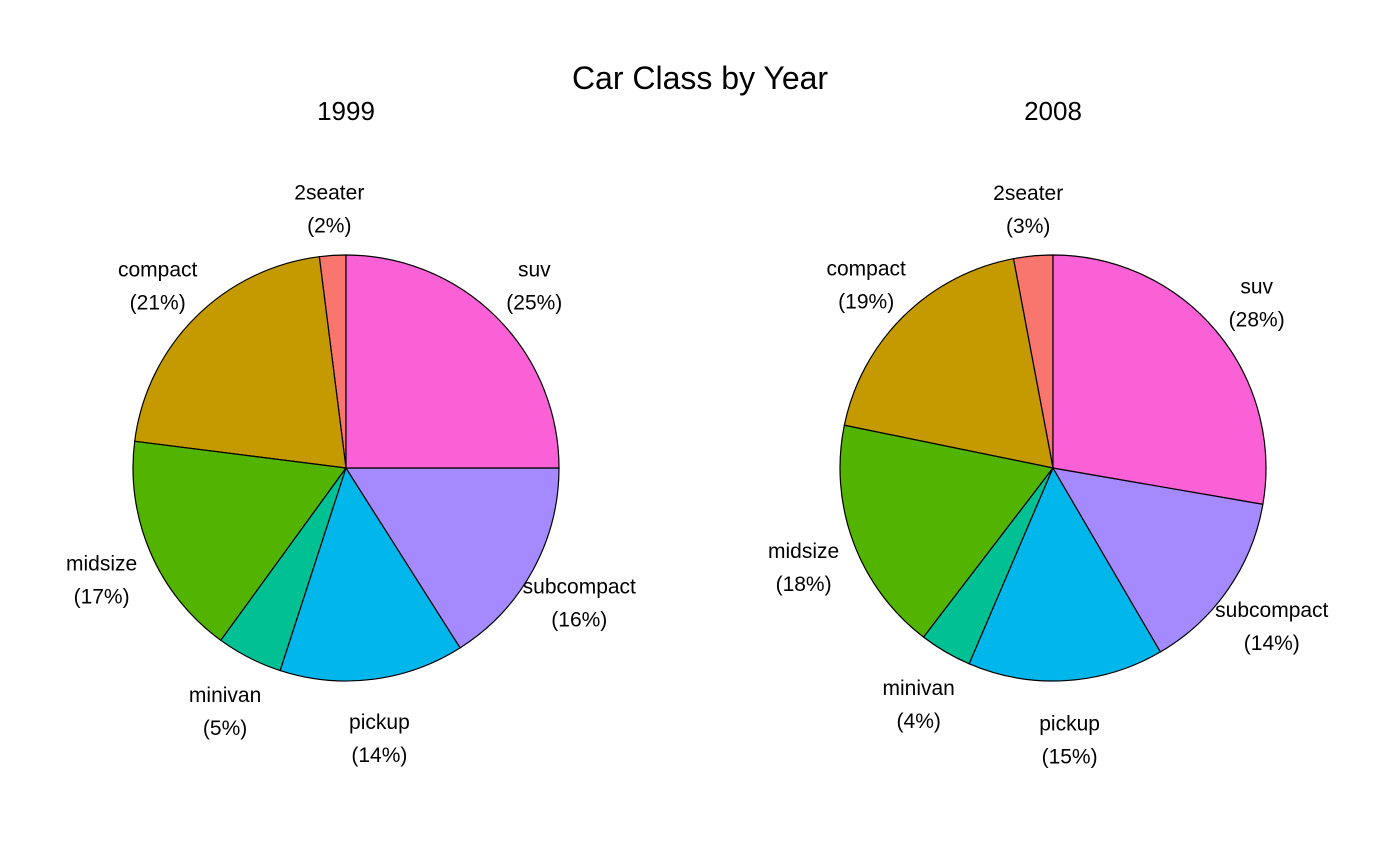 The width and height of the screenshot is (1400, 865). What do you see at coordinates (1272, 643) in the screenshot?
I see `slice-percent-2008-subcompact: (14%)` at bounding box center [1272, 643].